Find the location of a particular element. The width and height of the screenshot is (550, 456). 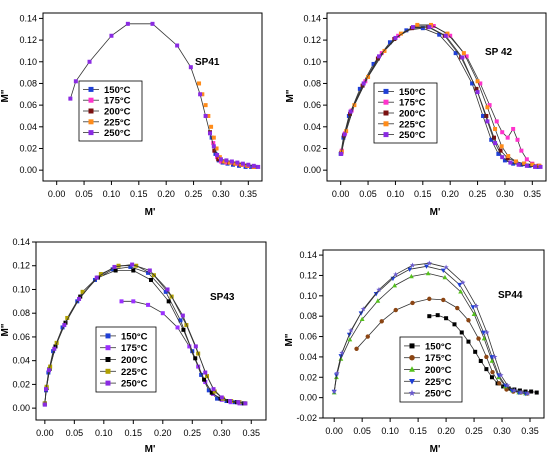

y-tick-label: -0.02 is located at coordinates (306, 418).